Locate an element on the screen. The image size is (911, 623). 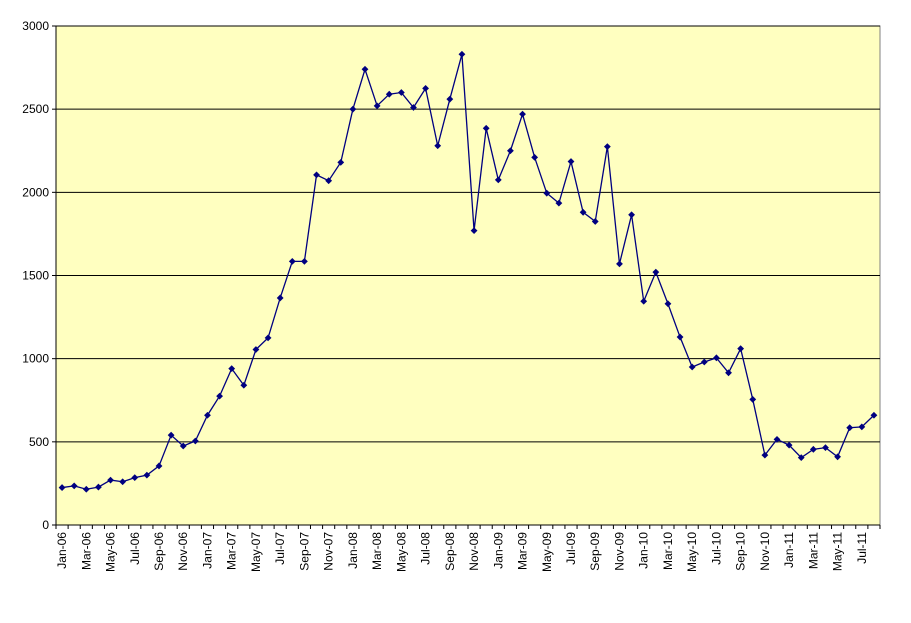
x-tick-label: May-09 is located at coordinates (547, 552).